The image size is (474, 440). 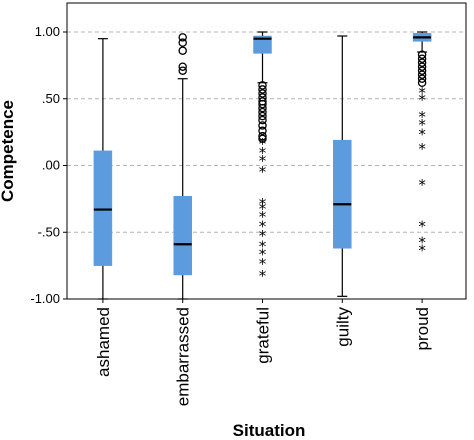 What do you see at coordinates (49, 231) in the screenshot?
I see `y-tick-label: -.50` at bounding box center [49, 231].